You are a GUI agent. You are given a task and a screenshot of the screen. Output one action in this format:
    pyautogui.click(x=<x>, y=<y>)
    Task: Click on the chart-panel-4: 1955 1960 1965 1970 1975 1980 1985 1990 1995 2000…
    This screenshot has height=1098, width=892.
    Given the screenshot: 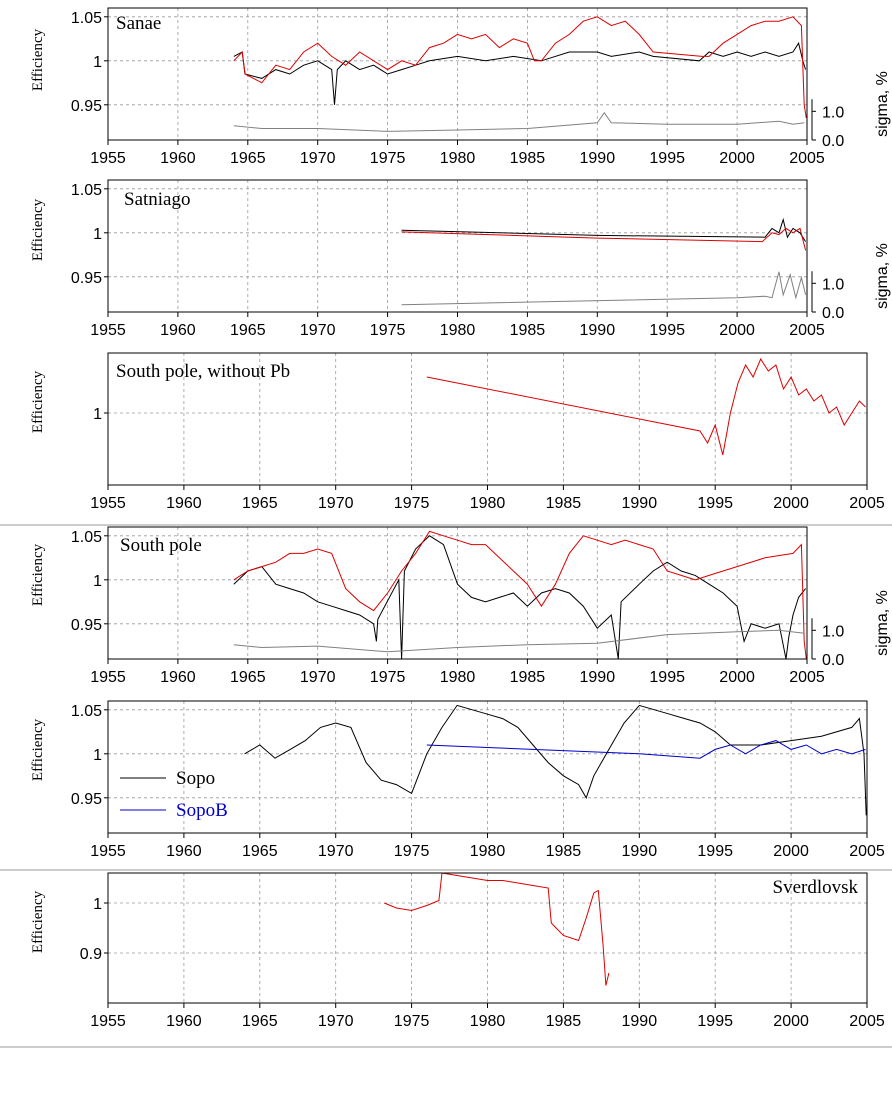 What is the action you would take?
    pyautogui.click(x=460, y=606)
    